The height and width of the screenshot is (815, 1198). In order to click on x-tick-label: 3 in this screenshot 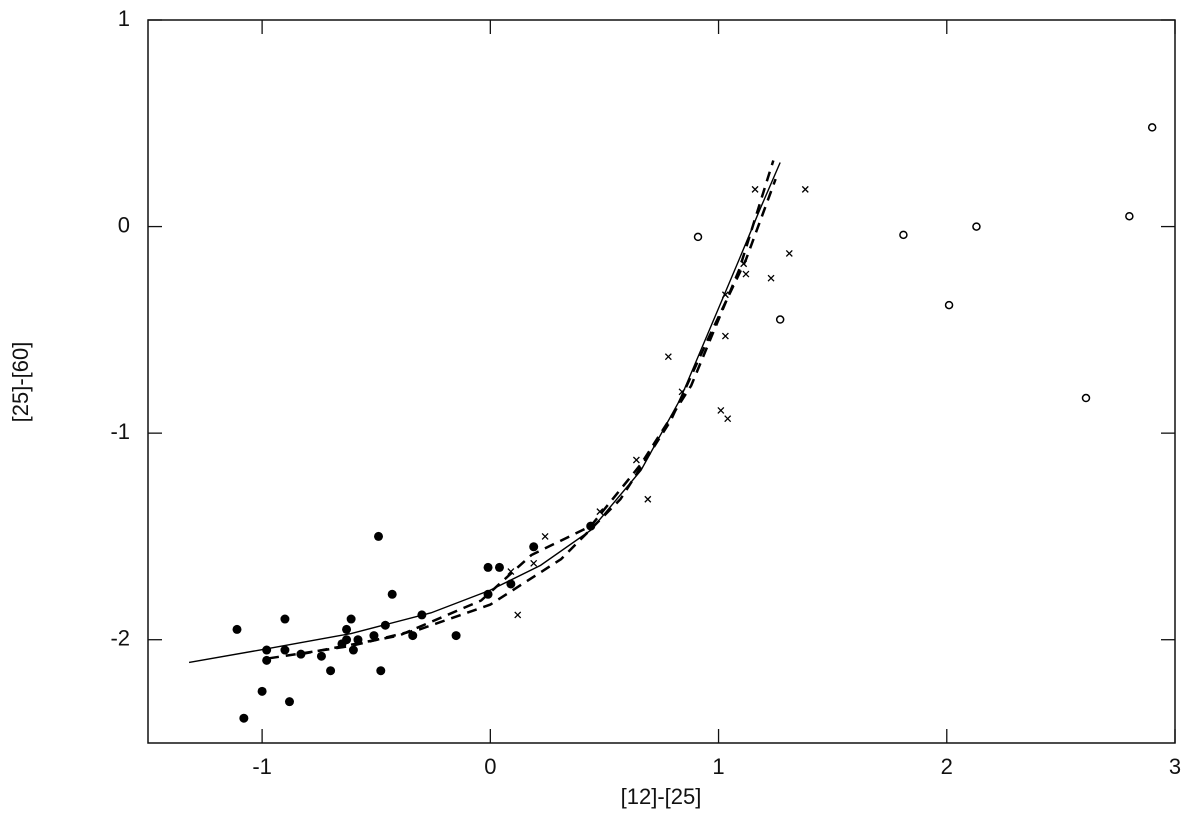, I will do `click(1175, 766)`.